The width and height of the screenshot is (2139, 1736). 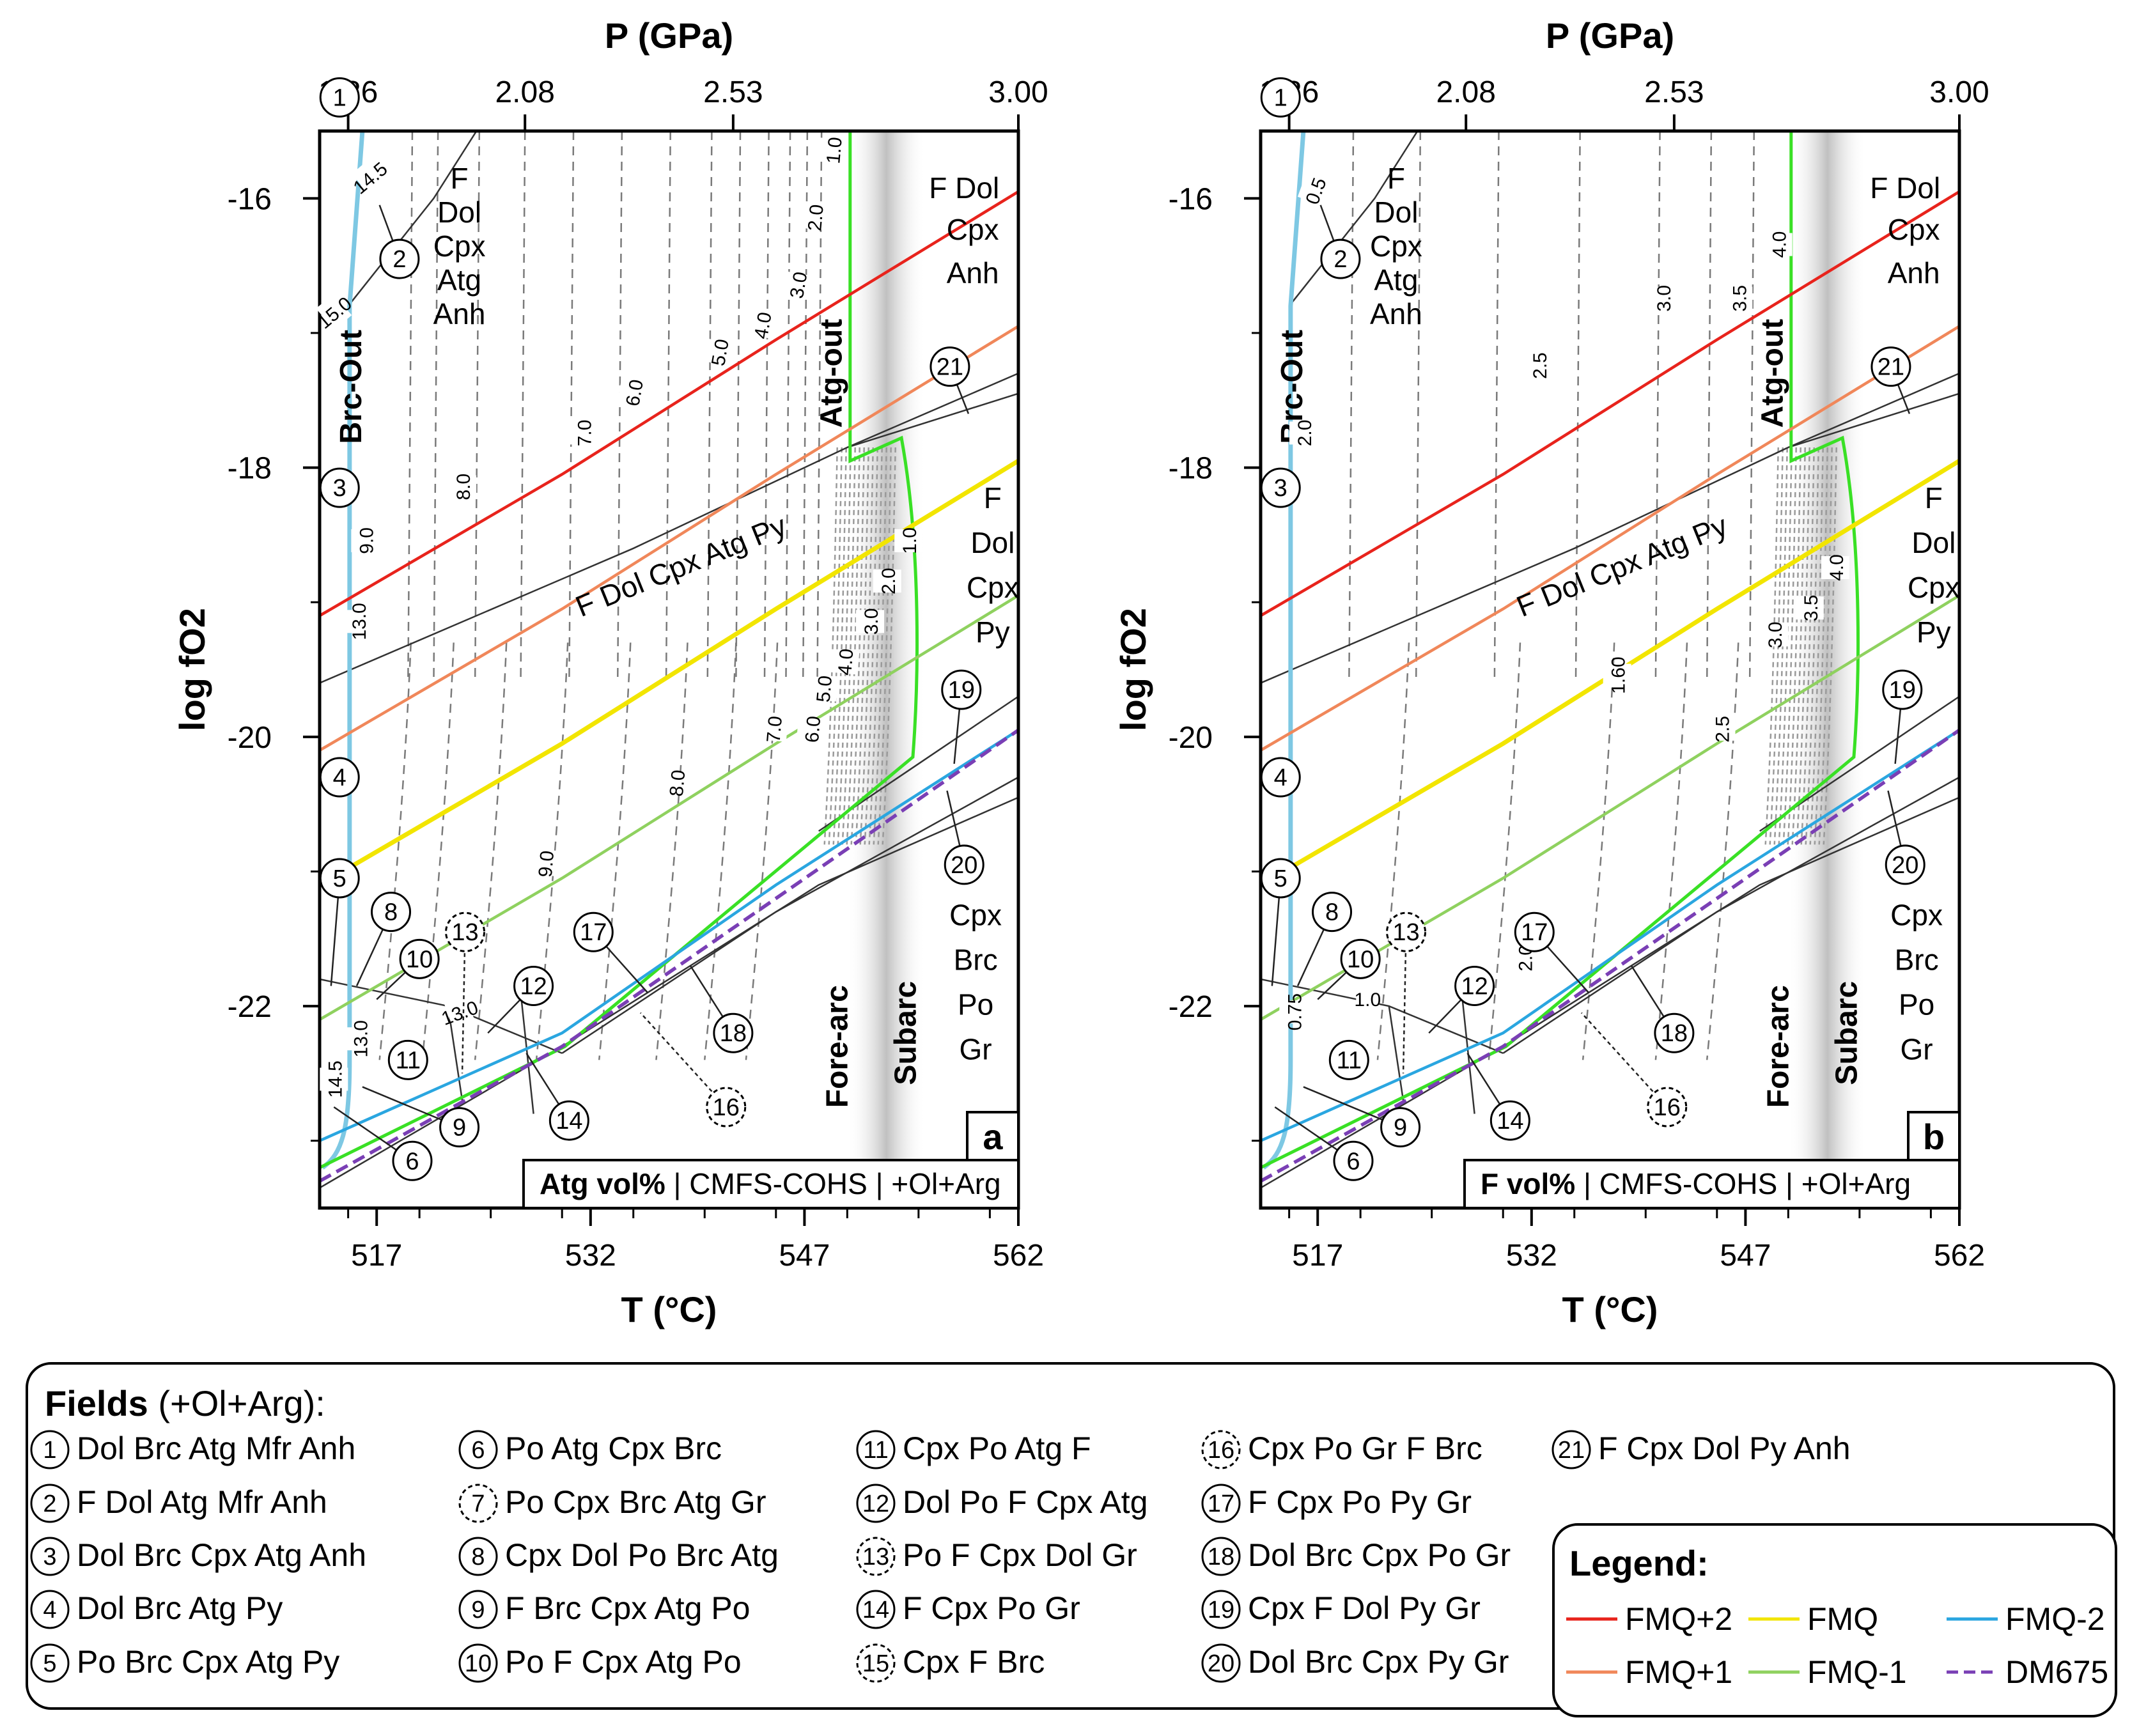 What do you see at coordinates (875, 1557) in the screenshot?
I see `fields-item-number: 13` at bounding box center [875, 1557].